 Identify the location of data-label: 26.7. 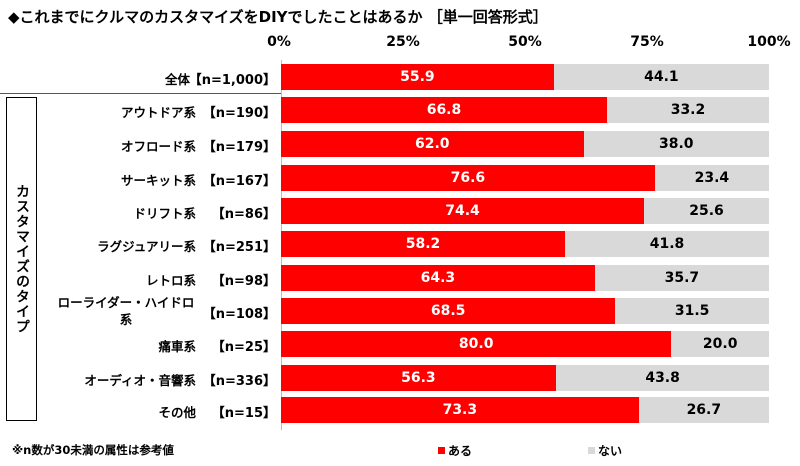
(704, 410).